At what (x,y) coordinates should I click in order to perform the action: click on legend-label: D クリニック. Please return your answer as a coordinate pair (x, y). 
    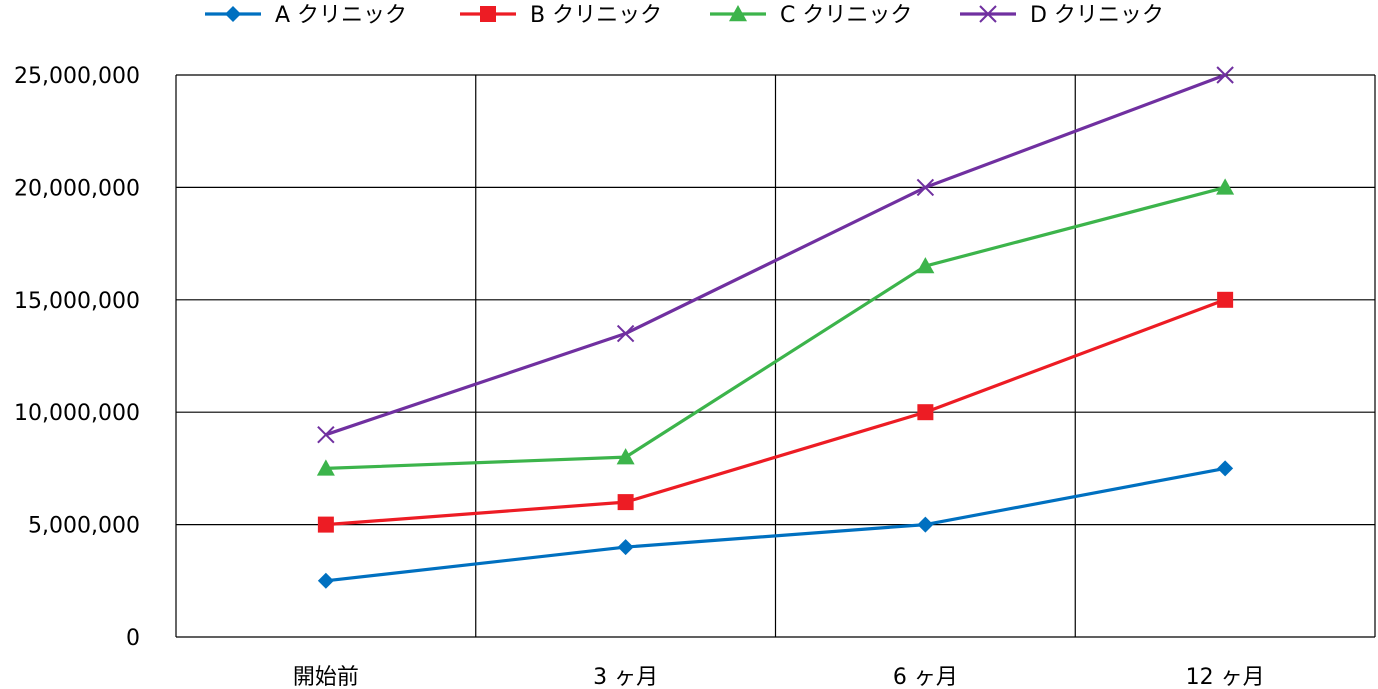
    Looking at the image, I should click on (1097, 15).